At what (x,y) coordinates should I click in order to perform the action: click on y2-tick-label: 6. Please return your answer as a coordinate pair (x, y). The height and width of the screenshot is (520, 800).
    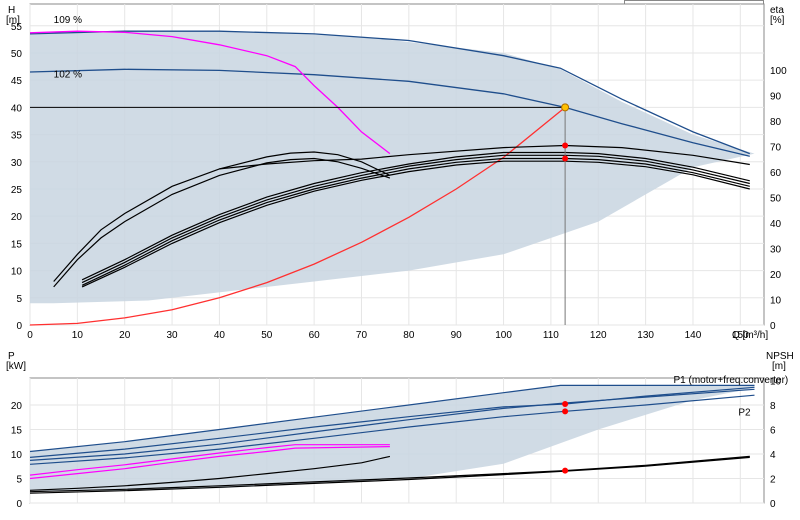
    Looking at the image, I should click on (773, 430).